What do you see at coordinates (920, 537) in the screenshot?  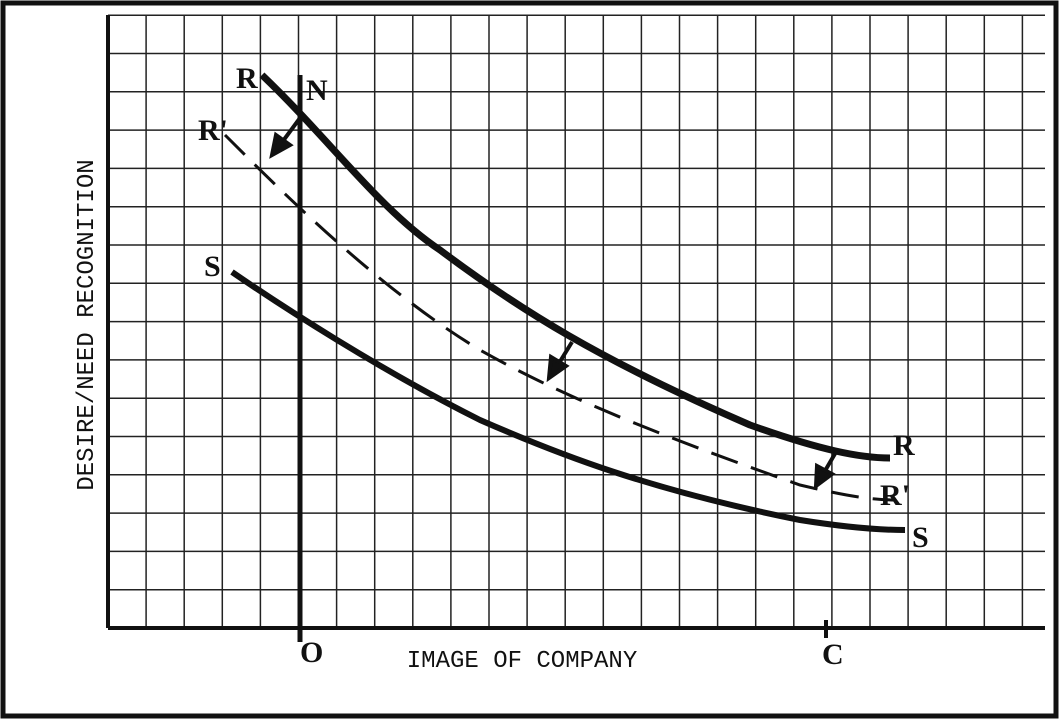 I see `label-s-end: S` at bounding box center [920, 537].